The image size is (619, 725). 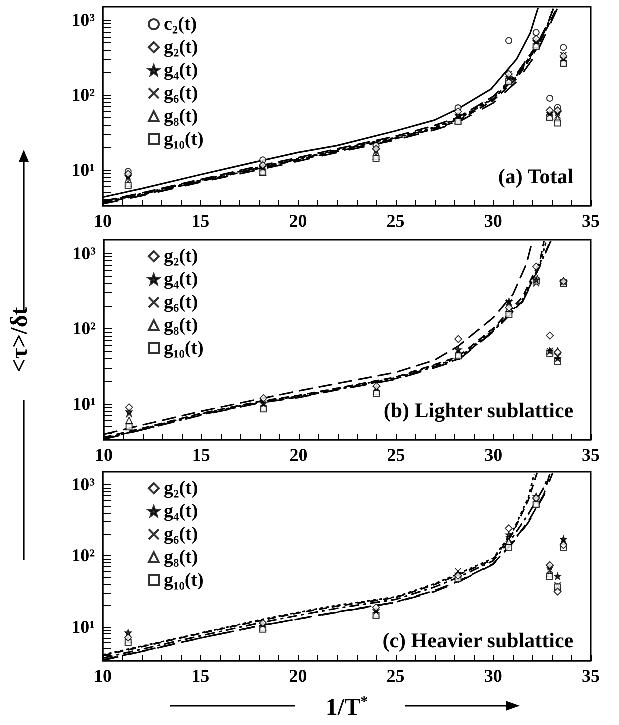 What do you see at coordinates (20, 340) in the screenshot?
I see `y-axis-title: <τ>/δt` at bounding box center [20, 340].